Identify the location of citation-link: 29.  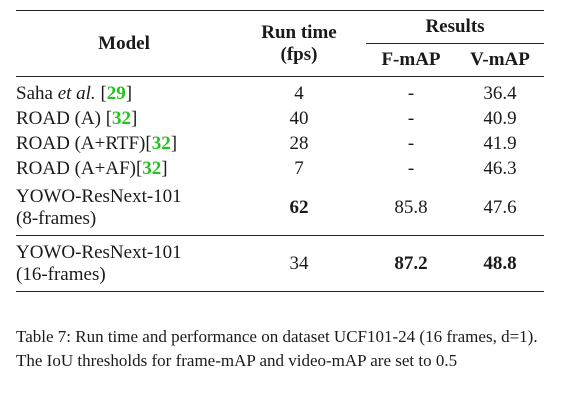
(116, 93).